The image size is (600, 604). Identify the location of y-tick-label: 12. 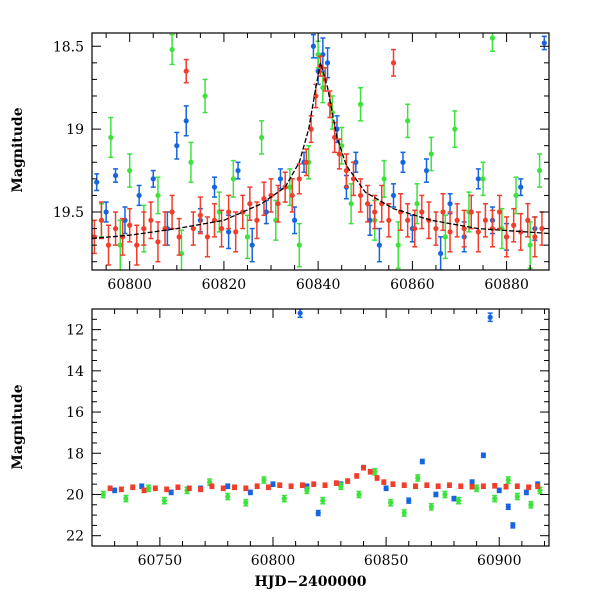
(75, 331).